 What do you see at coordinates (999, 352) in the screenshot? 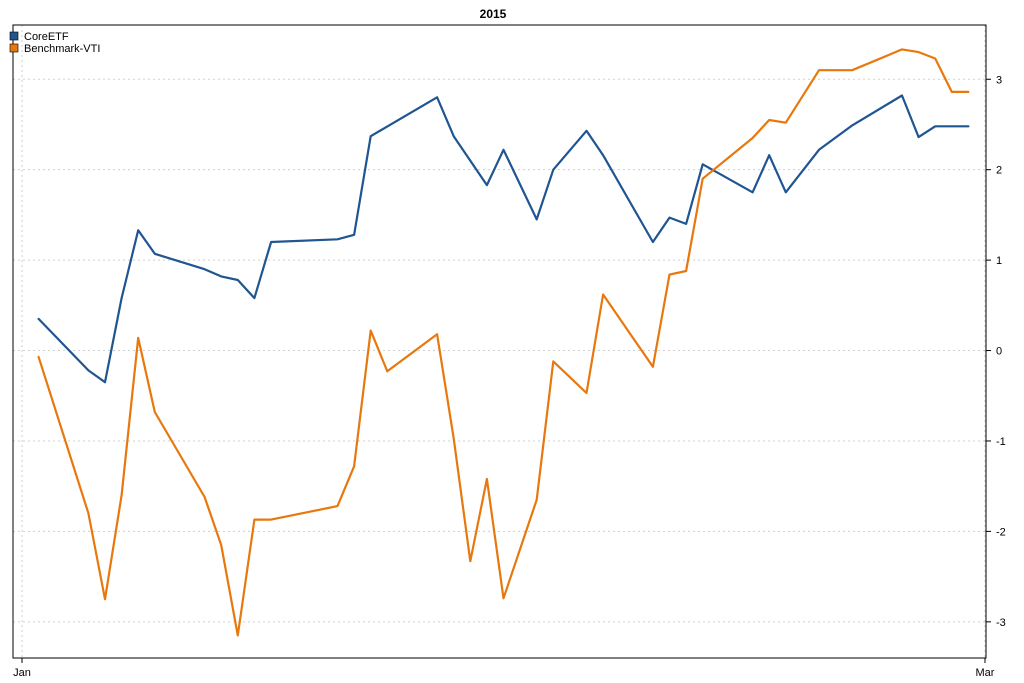
I see `y-tick-label: 0` at bounding box center [999, 352].